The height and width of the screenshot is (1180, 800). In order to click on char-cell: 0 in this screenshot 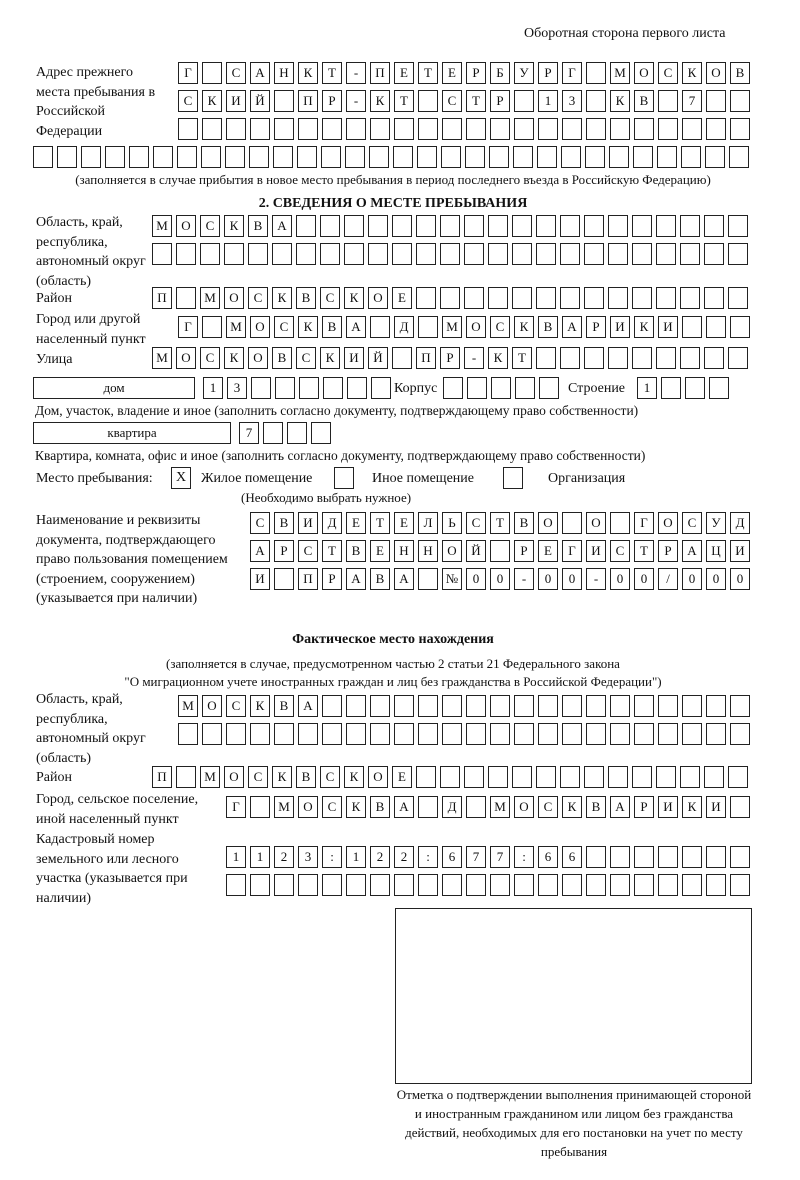, I will do `click(716, 579)`.